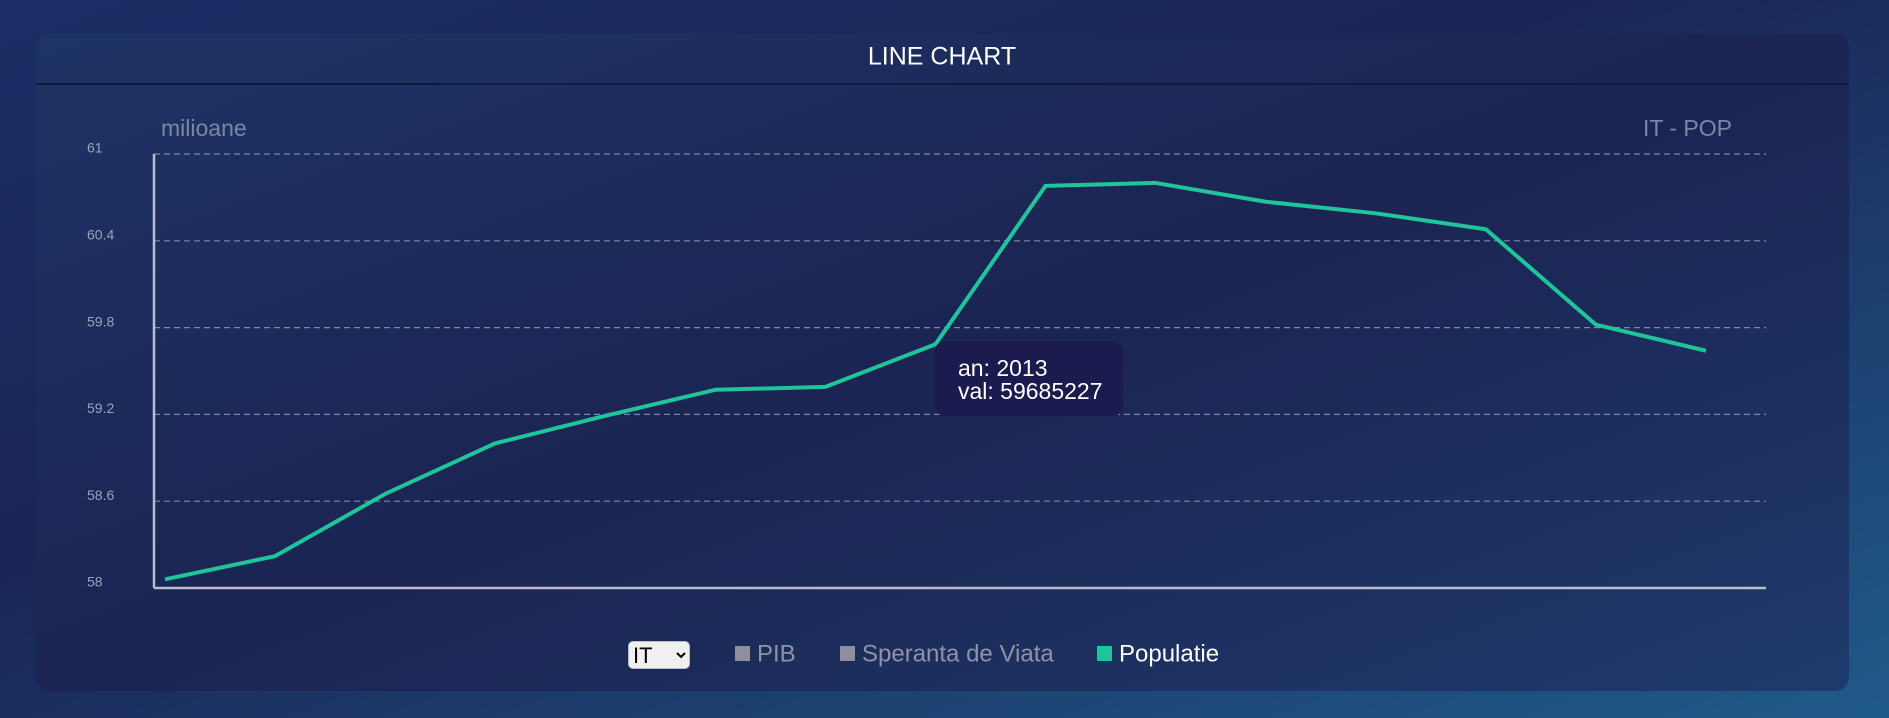  What do you see at coordinates (1687, 128) in the screenshot?
I see `corner-label: IT - POP` at bounding box center [1687, 128].